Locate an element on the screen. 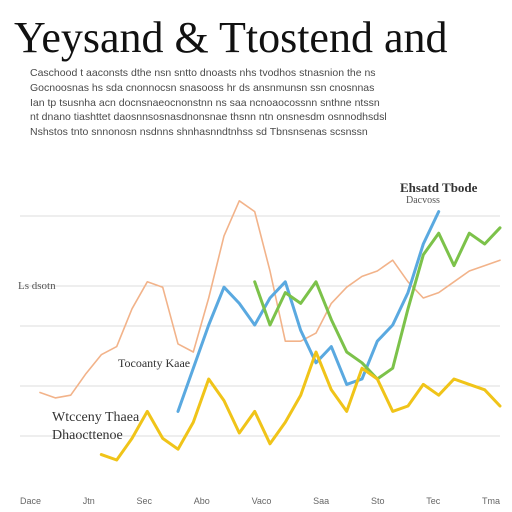 The height and width of the screenshot is (512, 512). x-axis-footer: Dace Jtn Sec Abo Vaco Saa Sto Tec Tma is located at coordinates (260, 501).